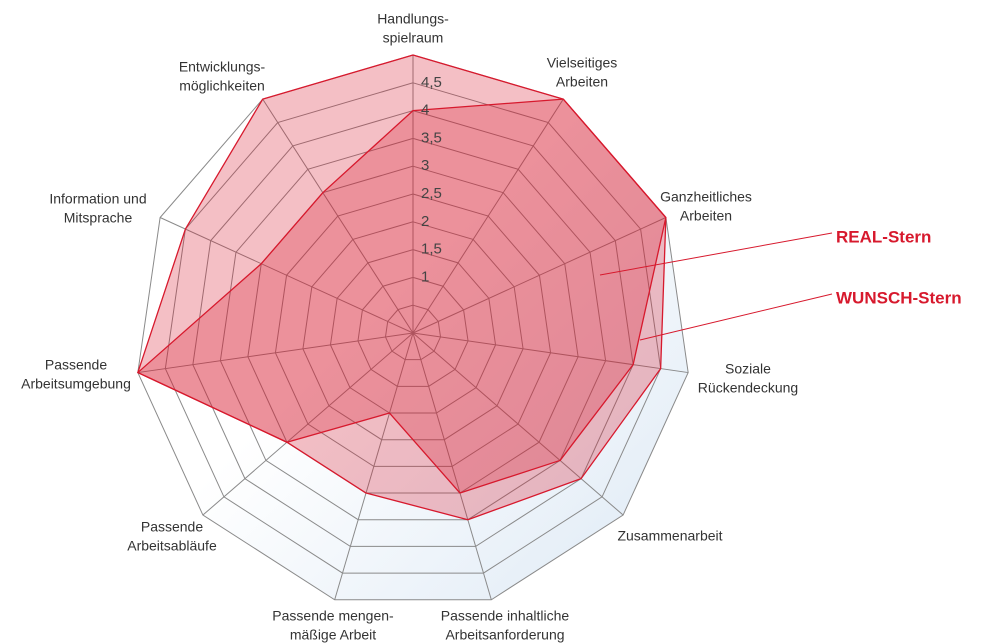 This screenshot has height=644, width=998. I want to click on category-label: Rückendeckung, so click(748, 388).